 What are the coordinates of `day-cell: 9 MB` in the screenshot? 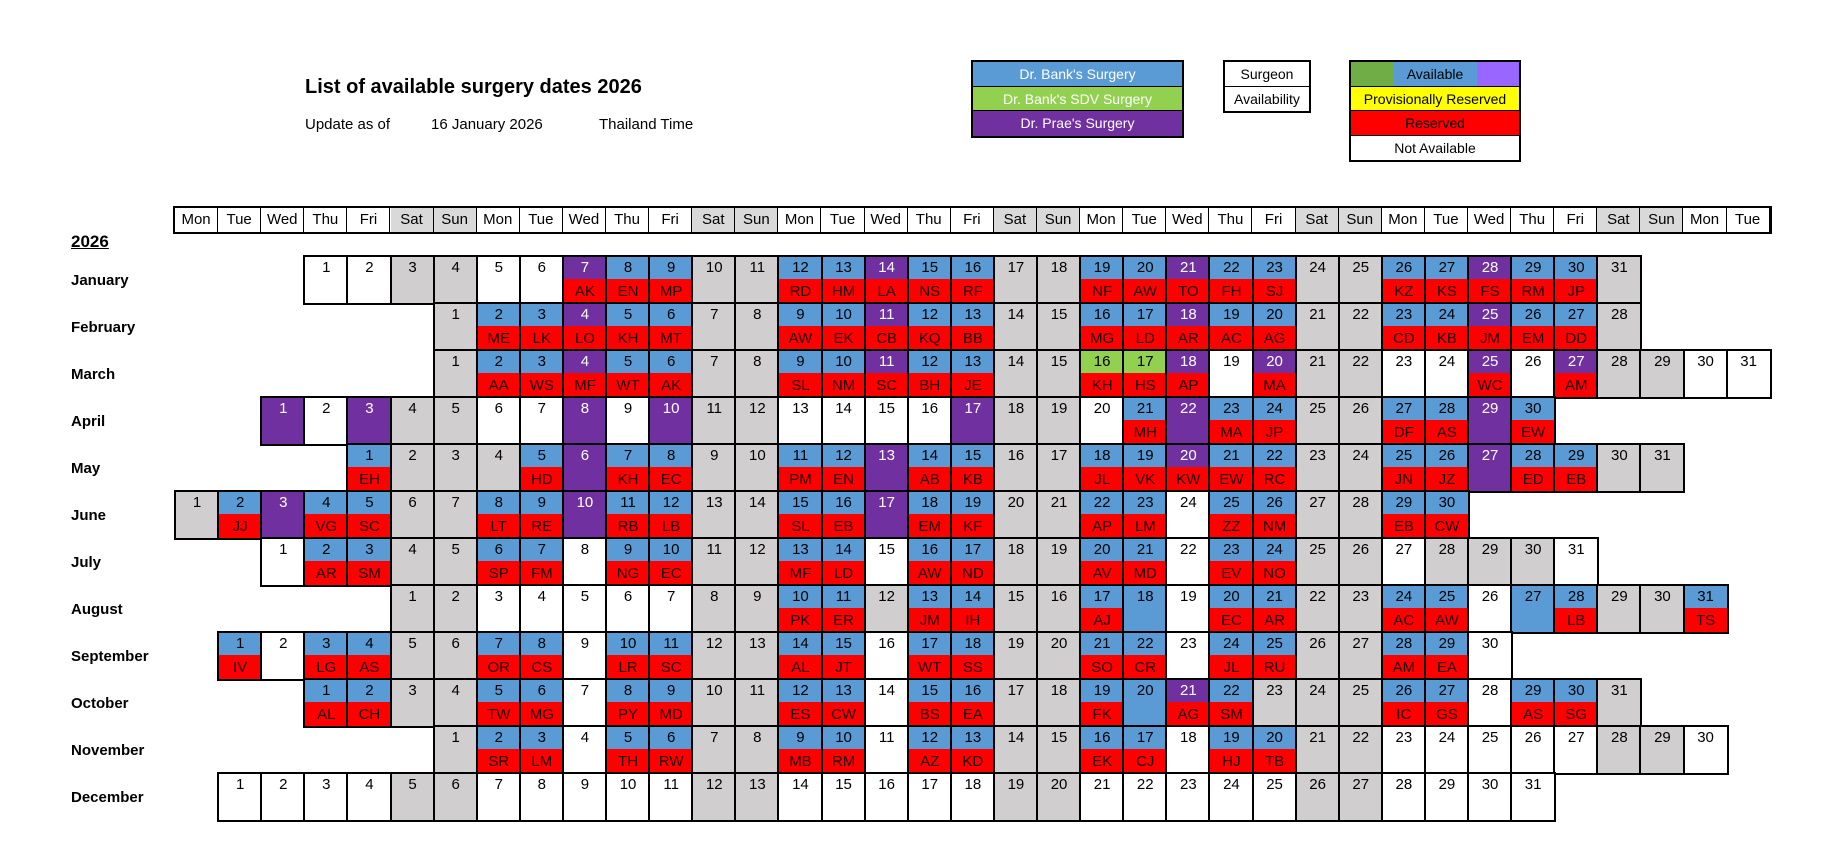 It's located at (800, 750).